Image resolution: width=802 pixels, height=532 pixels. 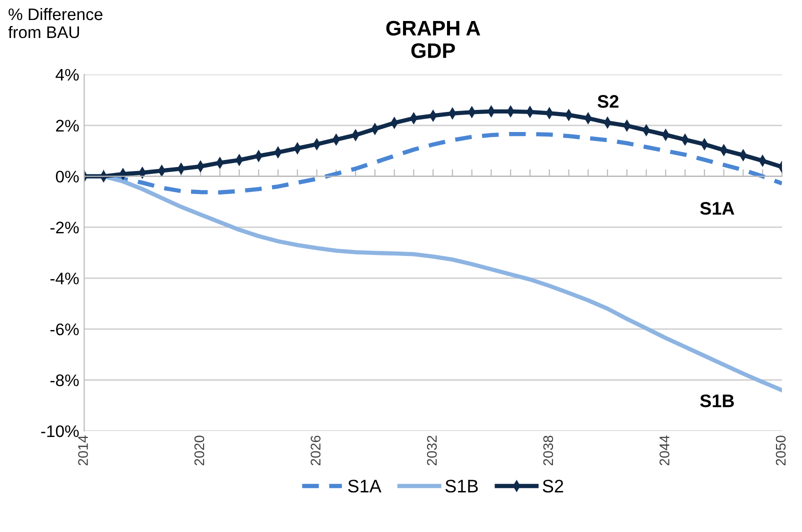 I want to click on x-tick-label: 2020, so click(x=199, y=451).